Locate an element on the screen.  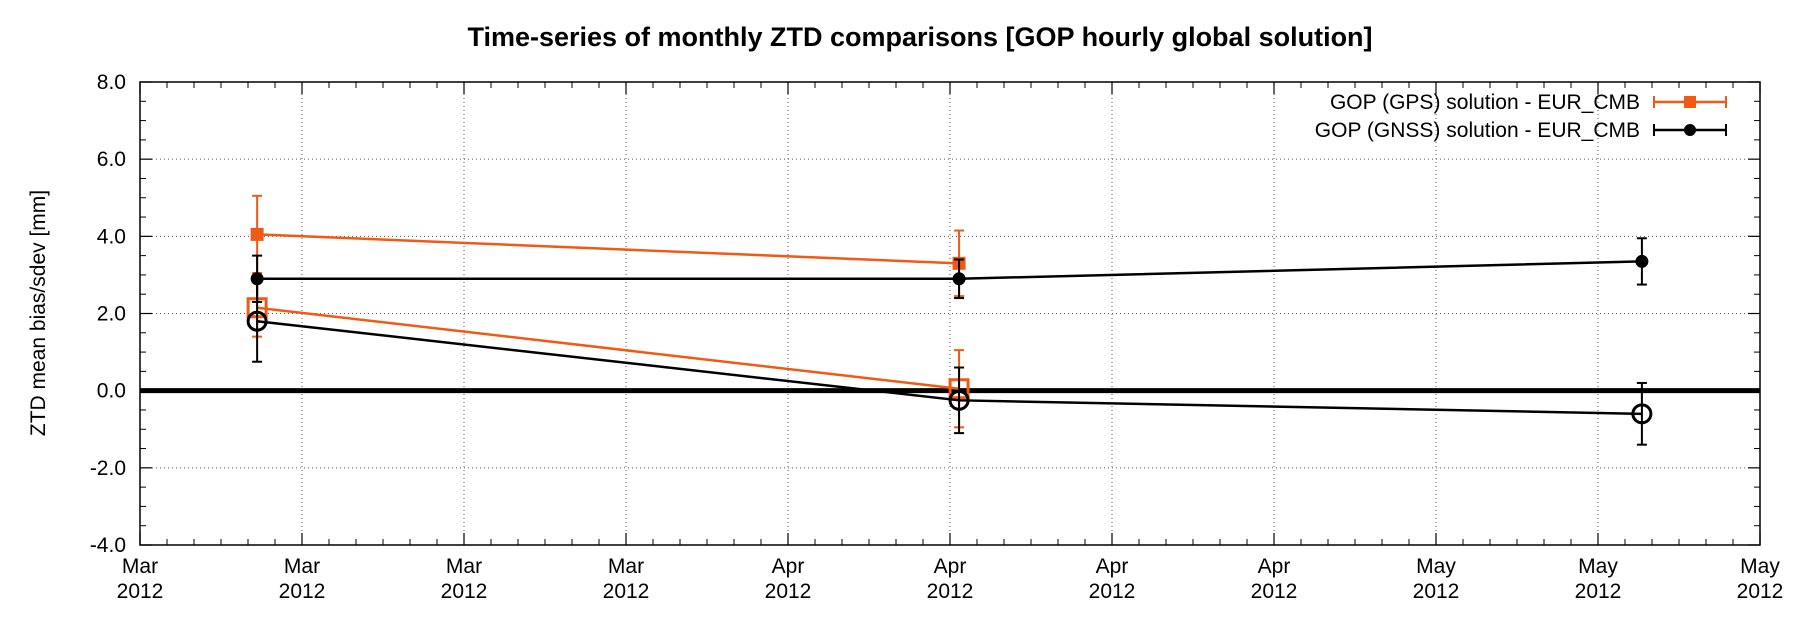
y-tick-label: 2.0 is located at coordinates (111, 314).